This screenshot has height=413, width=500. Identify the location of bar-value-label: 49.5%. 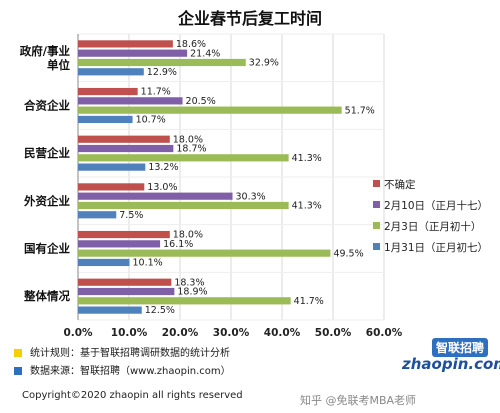
(348, 253).